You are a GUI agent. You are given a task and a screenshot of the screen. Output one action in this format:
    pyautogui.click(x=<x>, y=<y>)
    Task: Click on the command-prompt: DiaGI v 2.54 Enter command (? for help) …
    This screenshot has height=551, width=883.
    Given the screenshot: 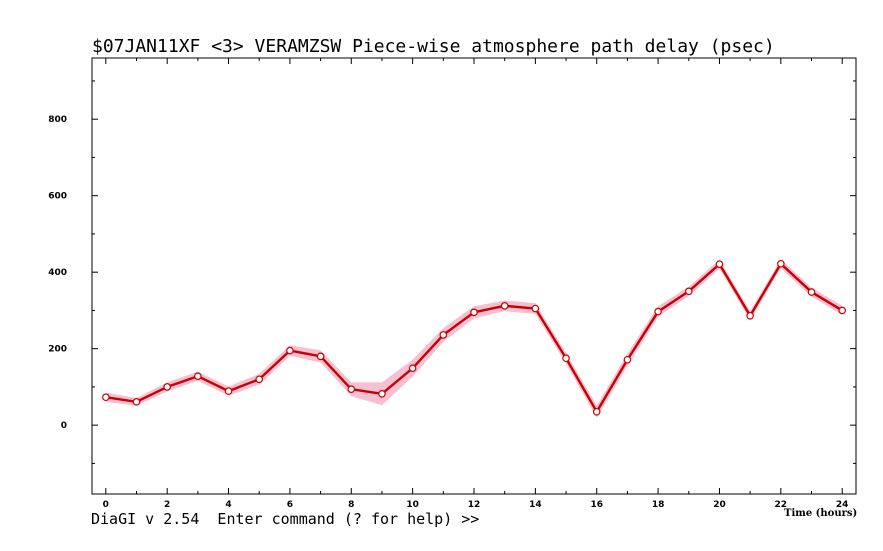 What is the action you would take?
    pyautogui.click(x=285, y=519)
    